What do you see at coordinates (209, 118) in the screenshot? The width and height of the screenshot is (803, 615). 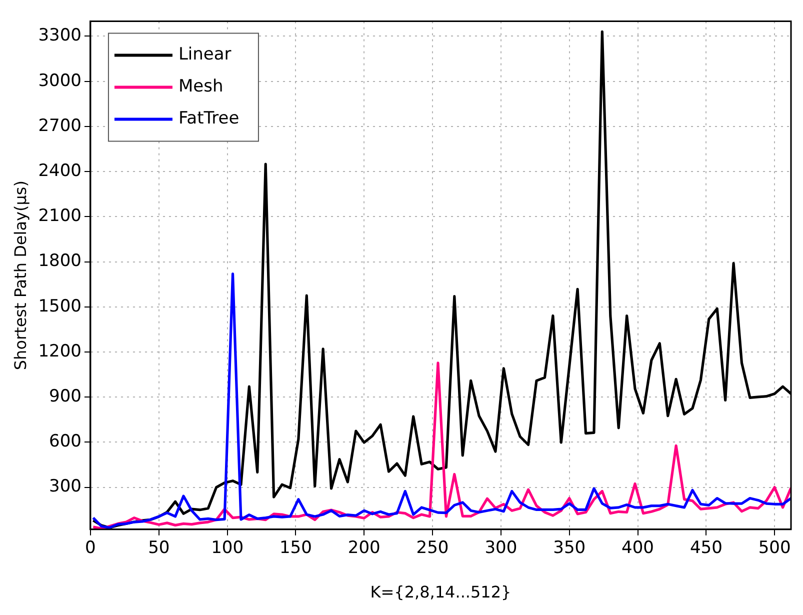 I see `legend-label: FatTree` at bounding box center [209, 118].